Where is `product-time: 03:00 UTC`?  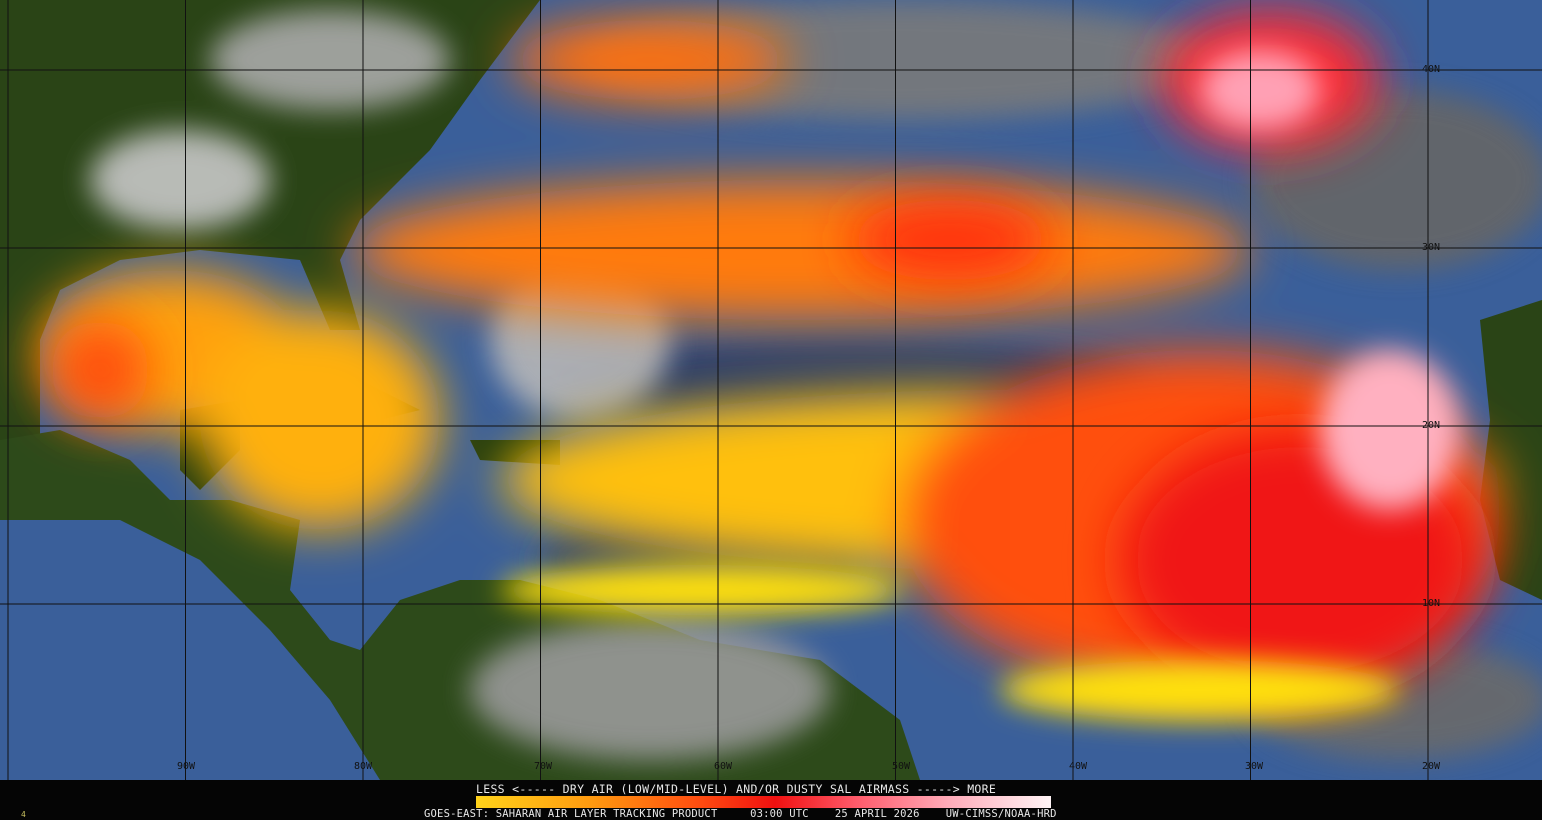 product-time: 03:00 UTC is located at coordinates (779, 814).